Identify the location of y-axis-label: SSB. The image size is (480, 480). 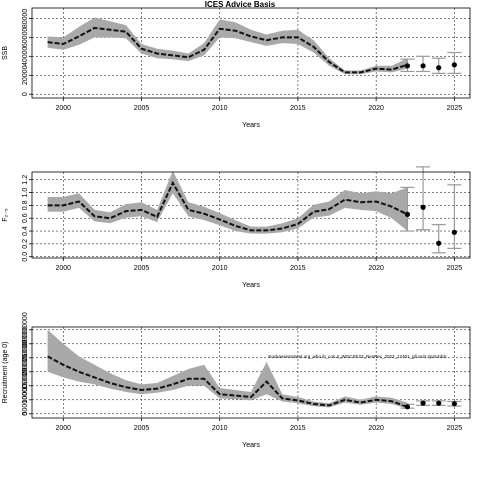
(5, 53).